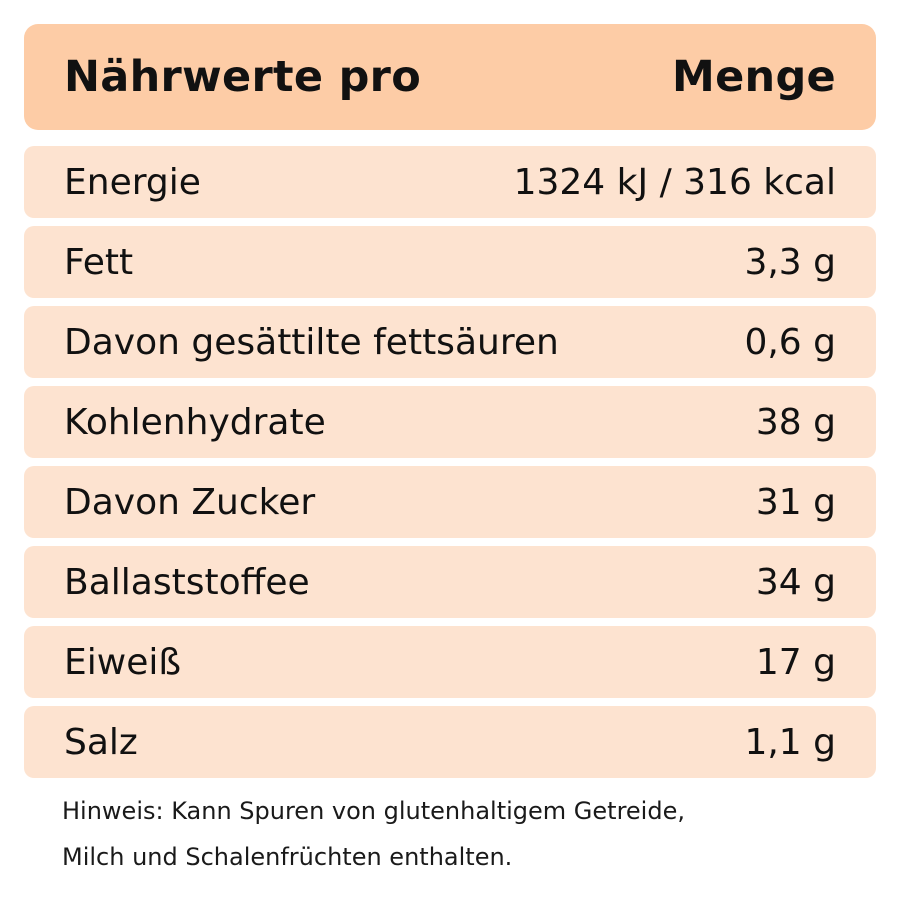  Describe the element at coordinates (132, 182) in the screenshot. I see `row-label: Energie` at that location.